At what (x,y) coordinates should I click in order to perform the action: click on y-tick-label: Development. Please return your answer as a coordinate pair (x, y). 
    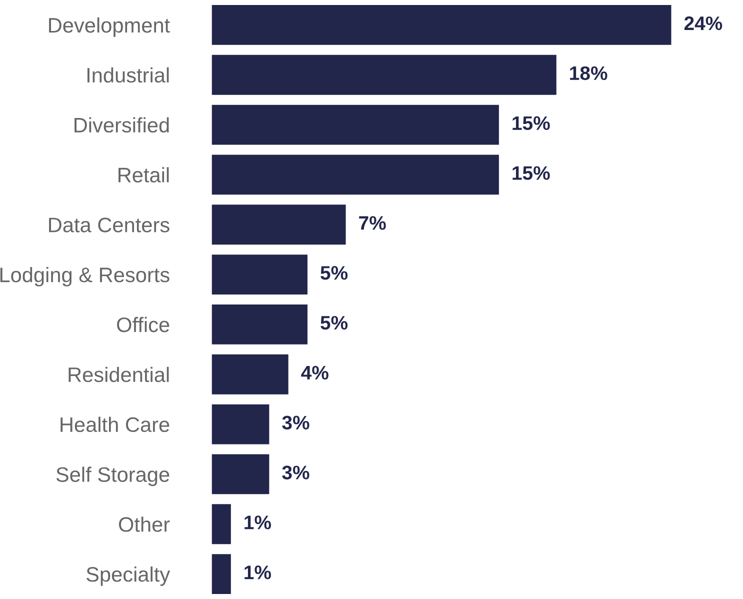
    Looking at the image, I should click on (109, 27).